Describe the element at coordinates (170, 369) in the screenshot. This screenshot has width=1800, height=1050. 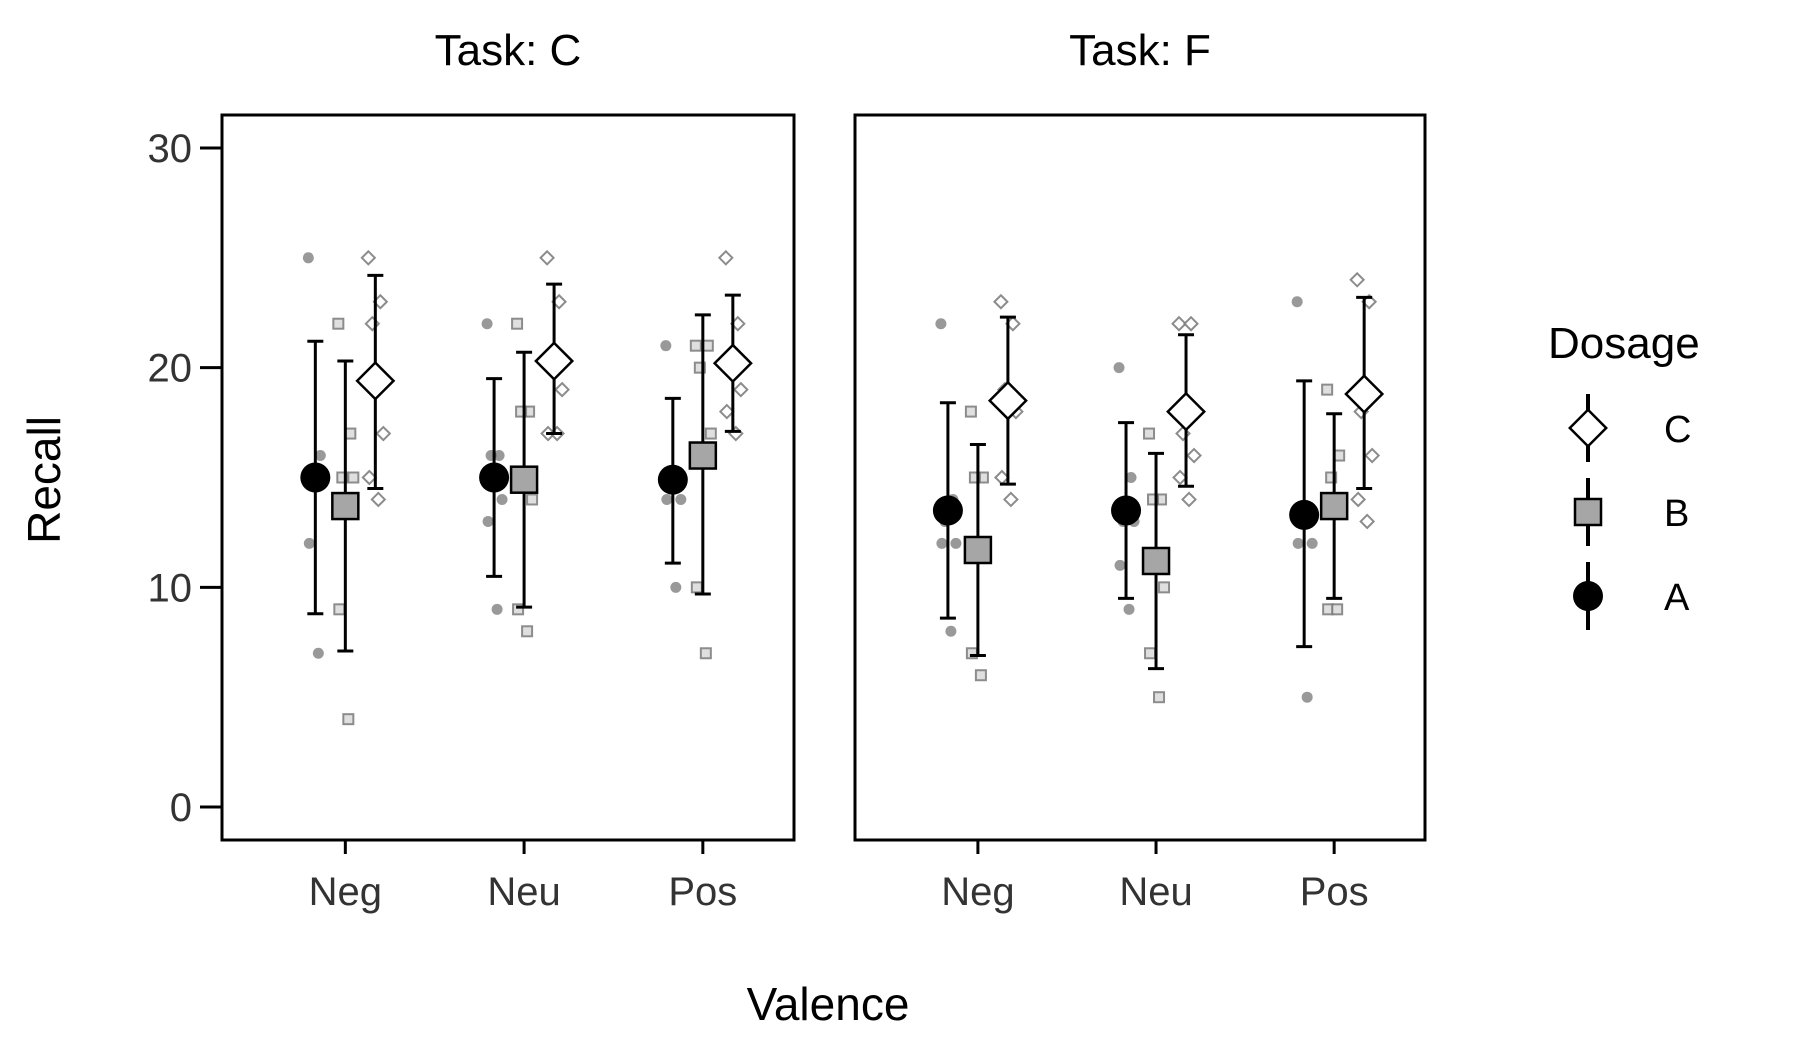
I see `y-tick-label: 20` at that location.